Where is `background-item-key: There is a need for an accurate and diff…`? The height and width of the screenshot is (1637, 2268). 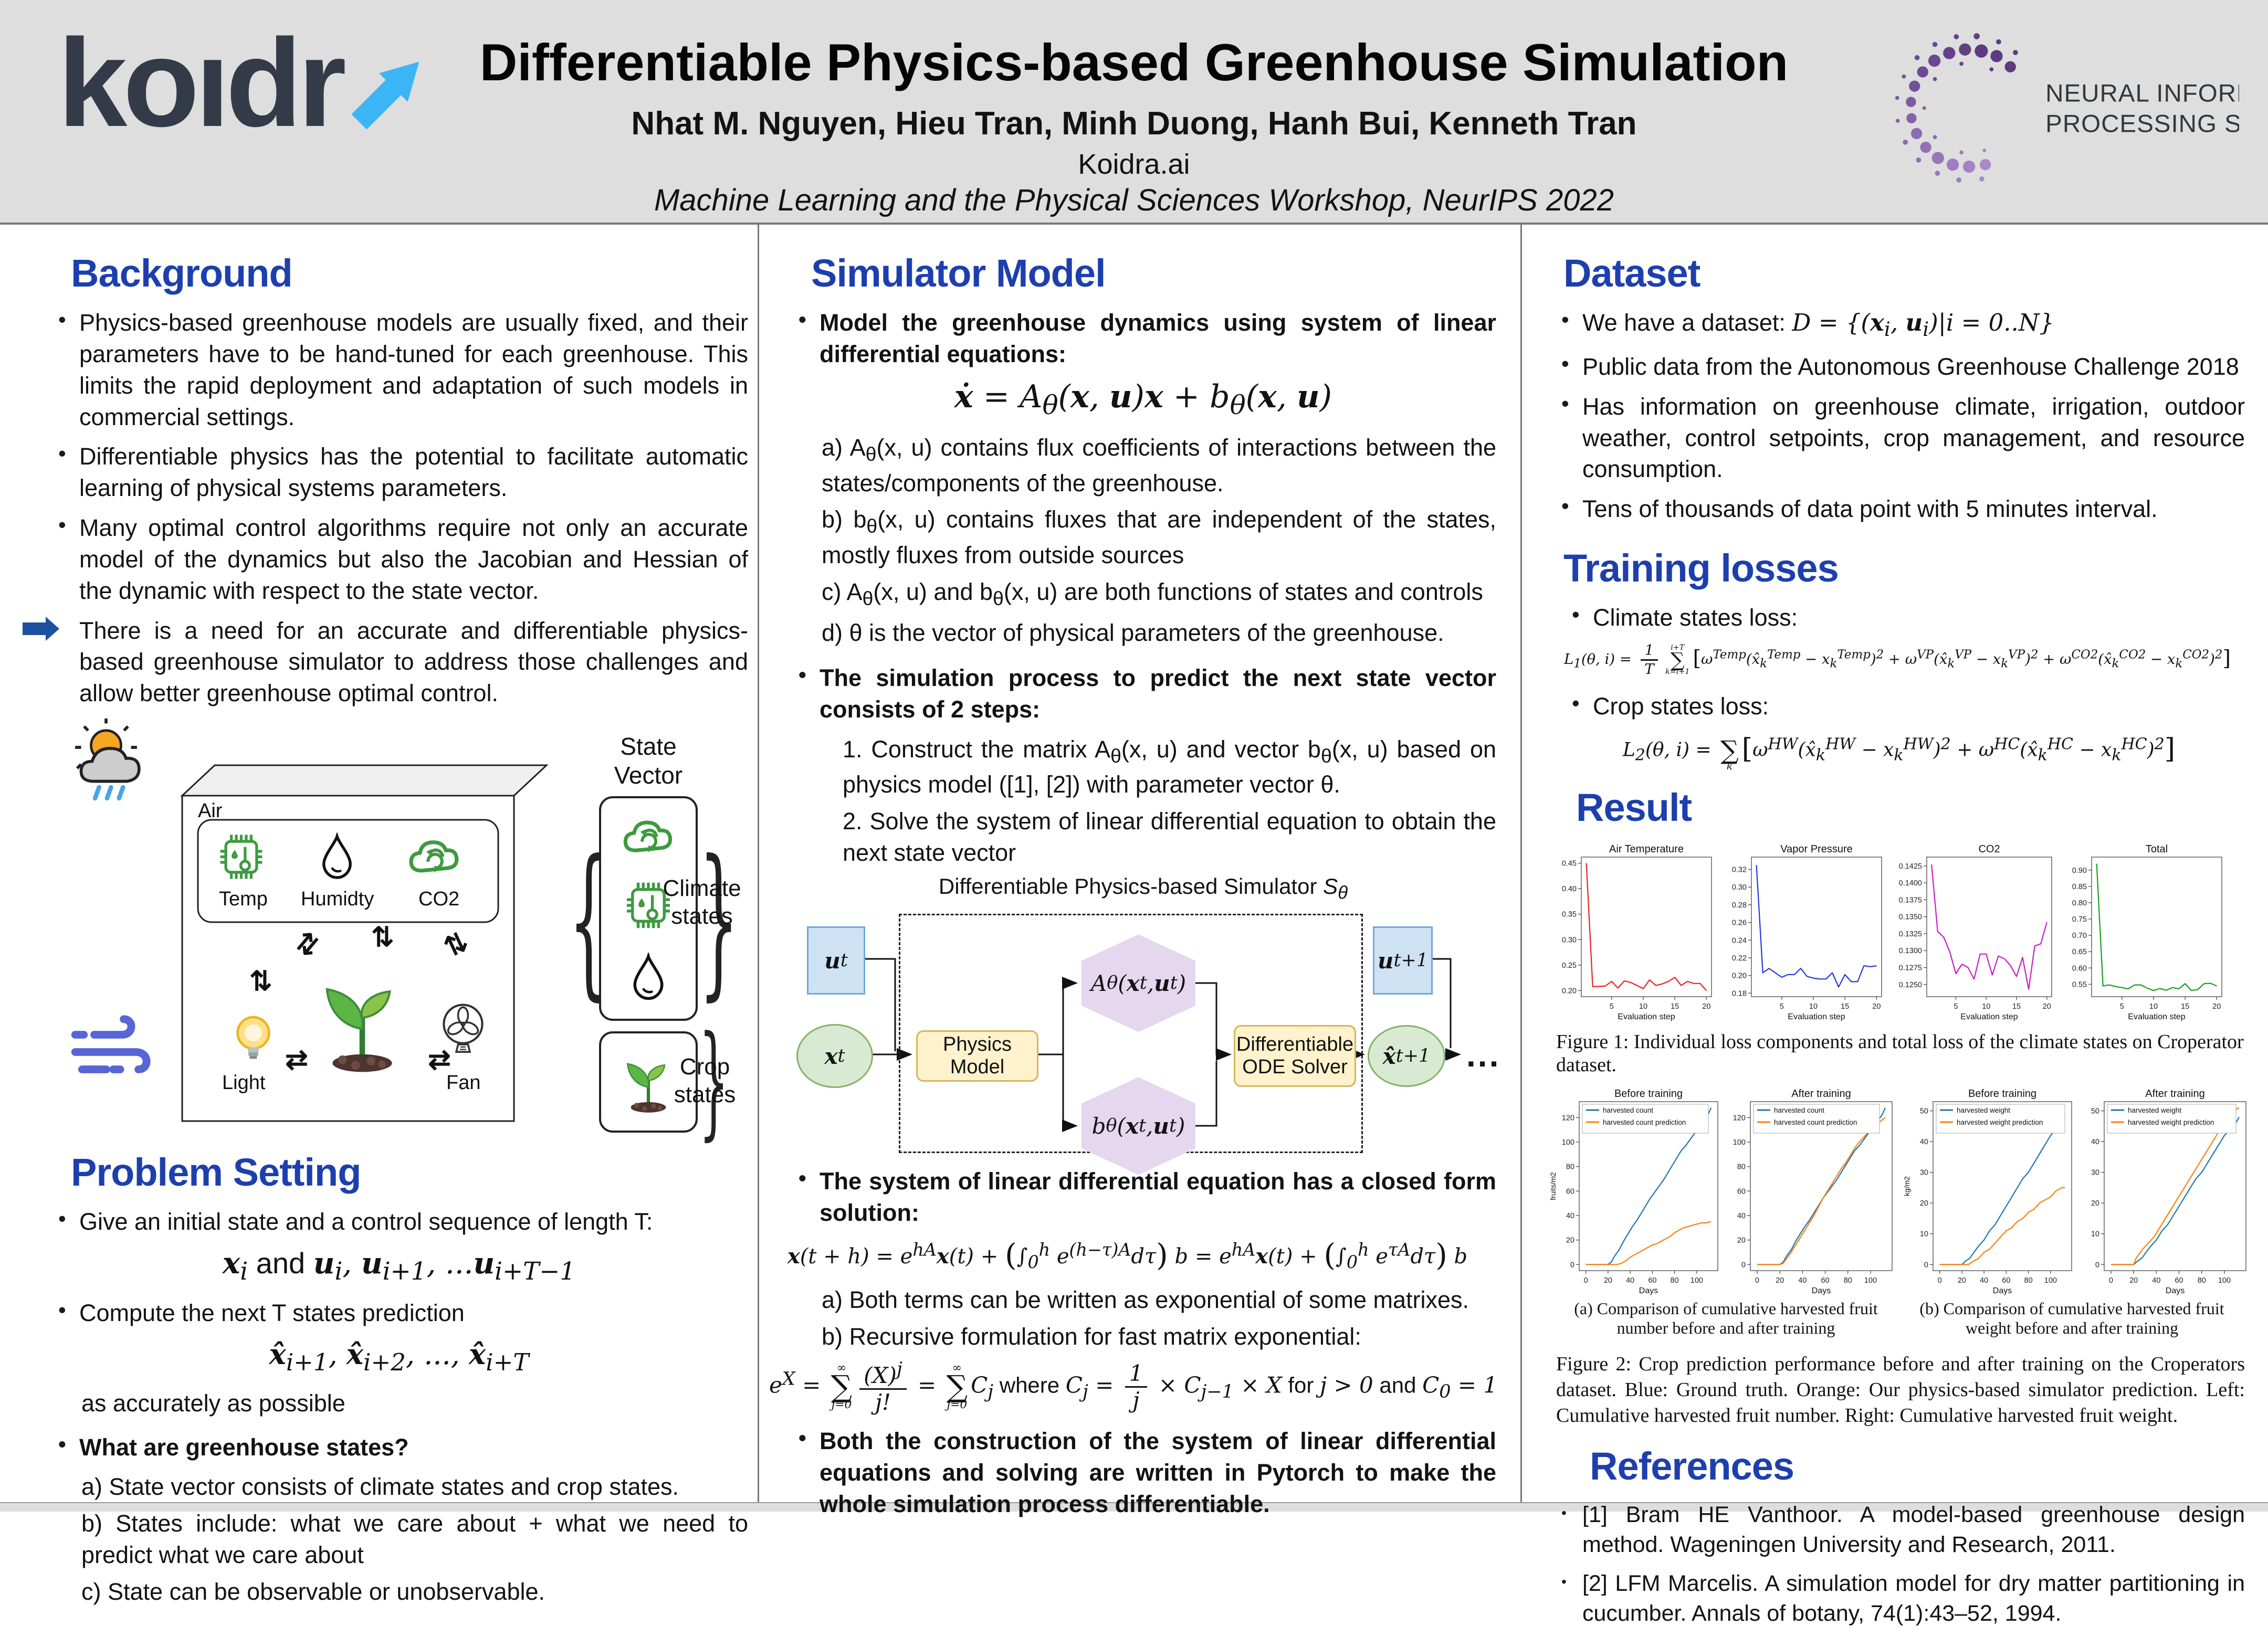 background-item-key: There is a need for an accurate and diff… is located at coordinates (385, 663).